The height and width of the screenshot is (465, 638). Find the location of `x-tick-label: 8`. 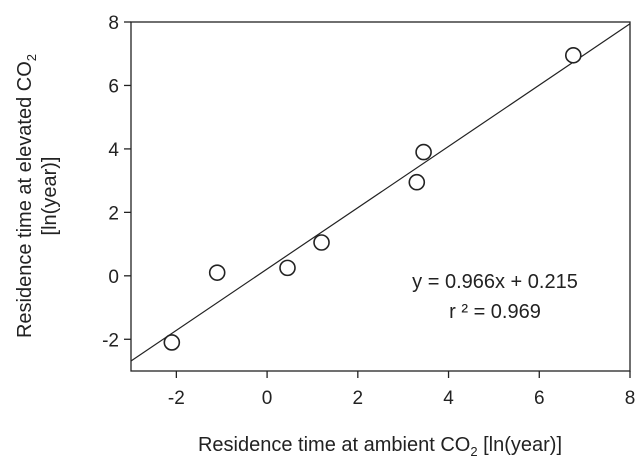

x-tick-label: 8 is located at coordinates (630, 398).